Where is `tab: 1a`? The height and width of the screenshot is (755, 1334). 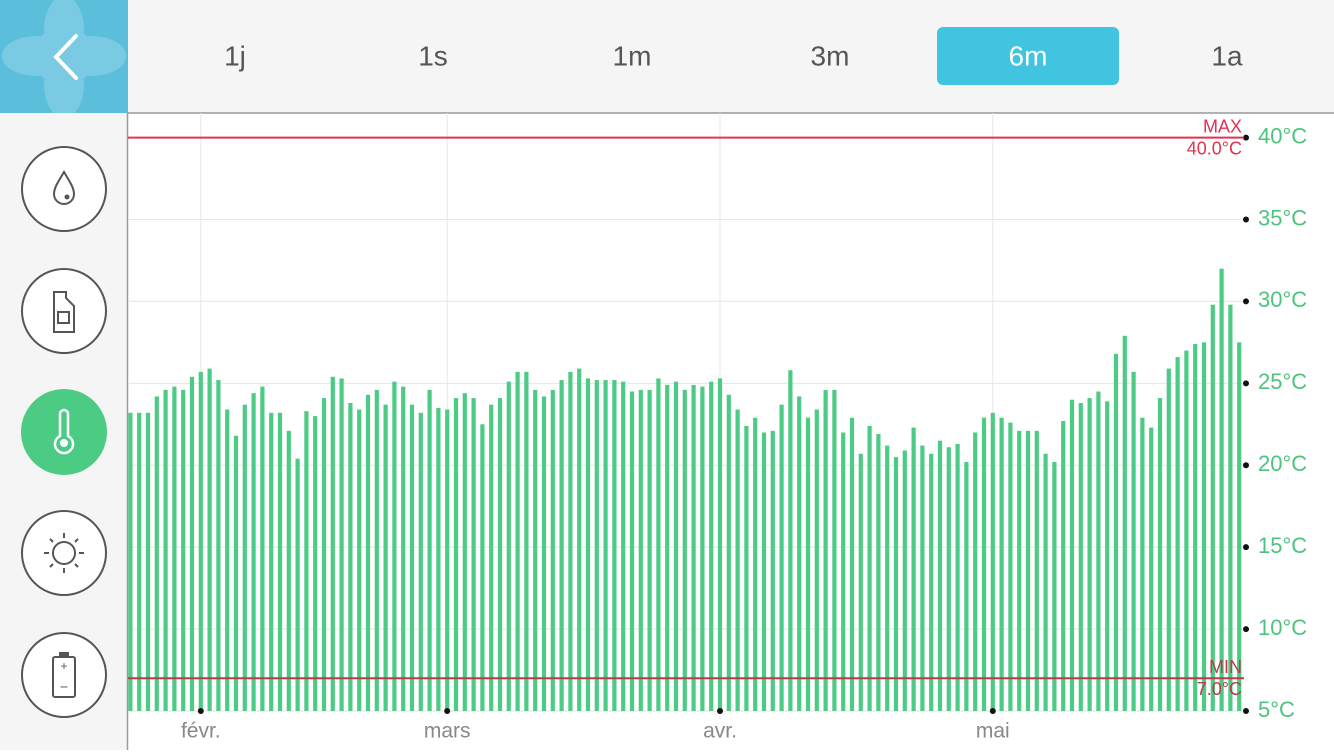 tab: 1a is located at coordinates (1227, 55).